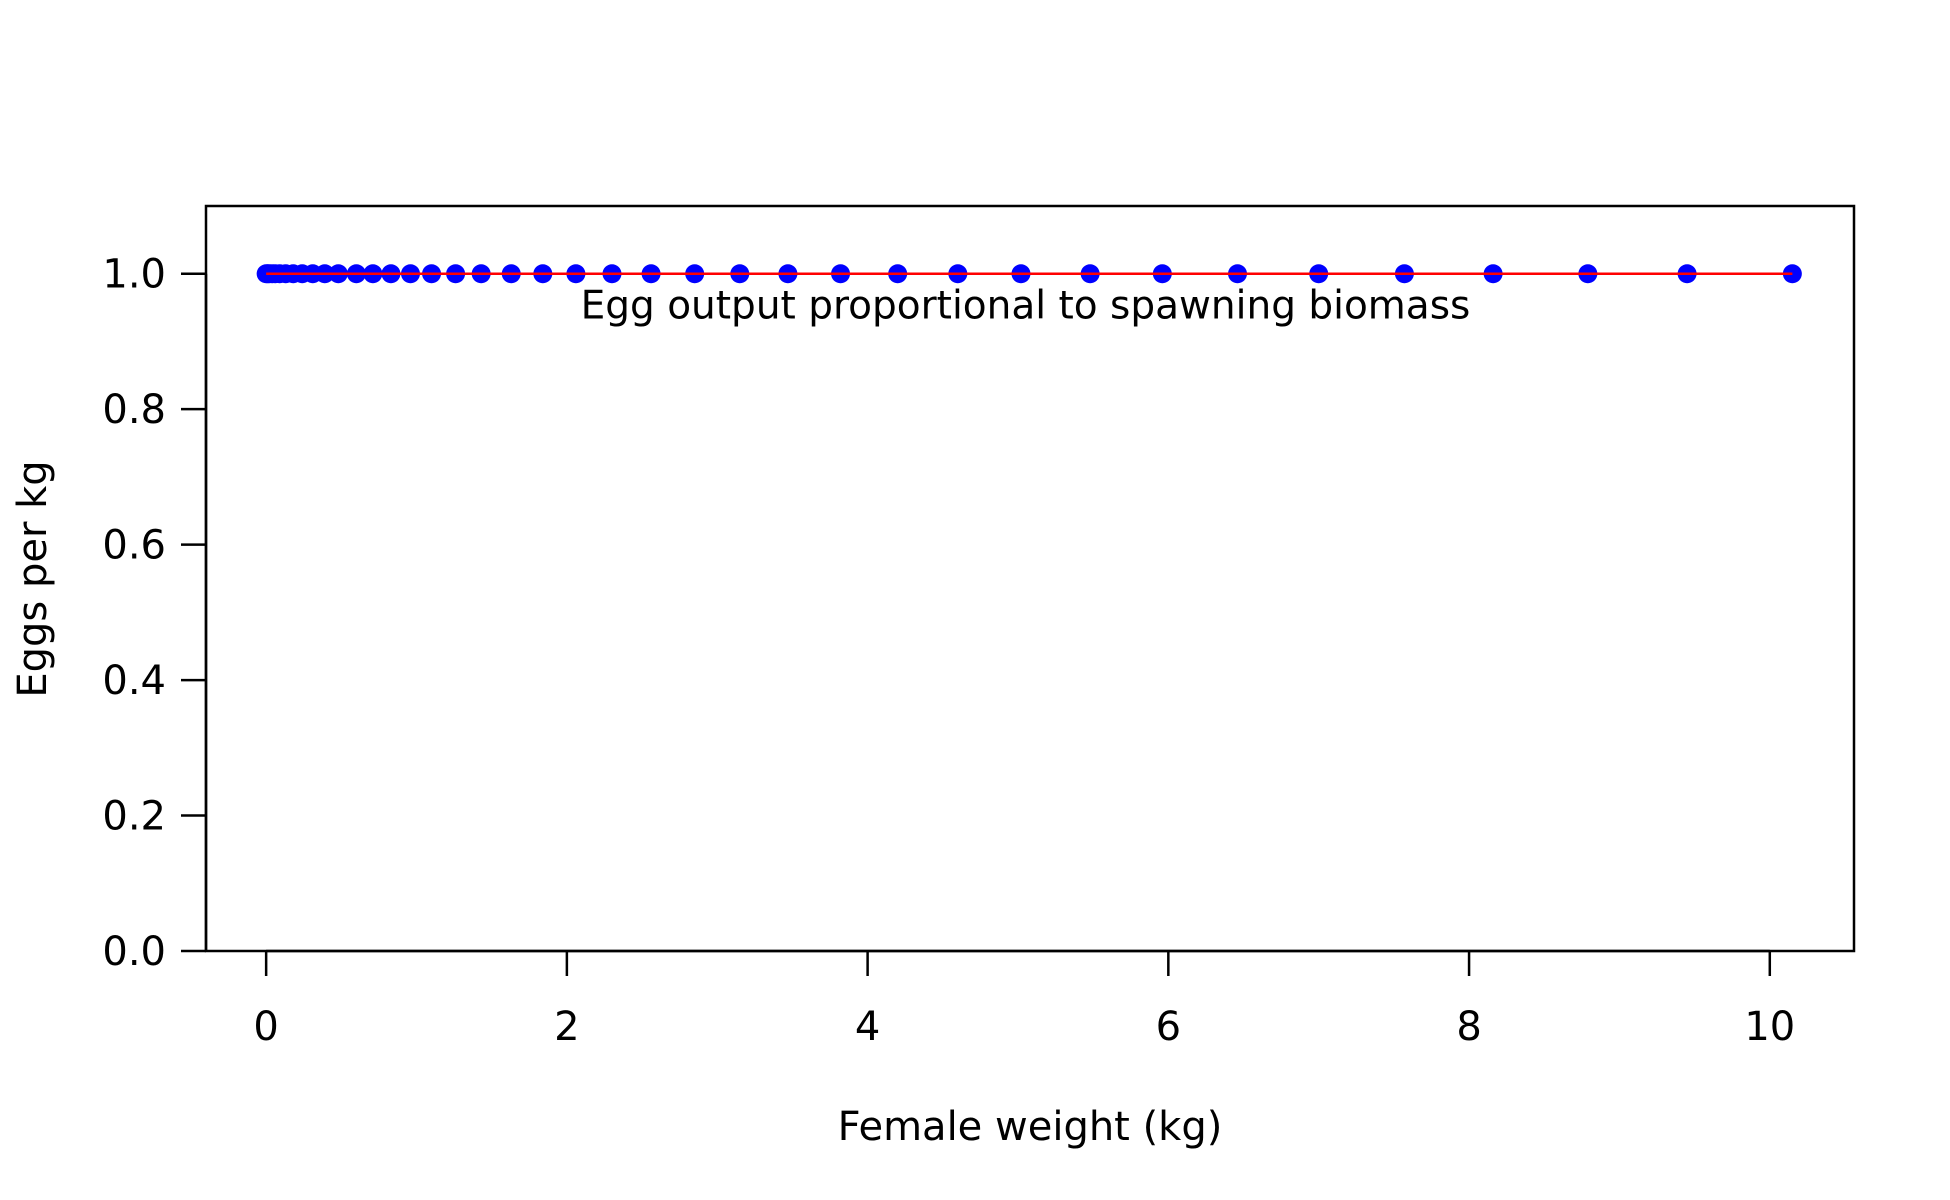 The image size is (1950, 1200). What do you see at coordinates (1030, 1127) in the screenshot?
I see `x-axis-label: Female weight (kg)` at bounding box center [1030, 1127].